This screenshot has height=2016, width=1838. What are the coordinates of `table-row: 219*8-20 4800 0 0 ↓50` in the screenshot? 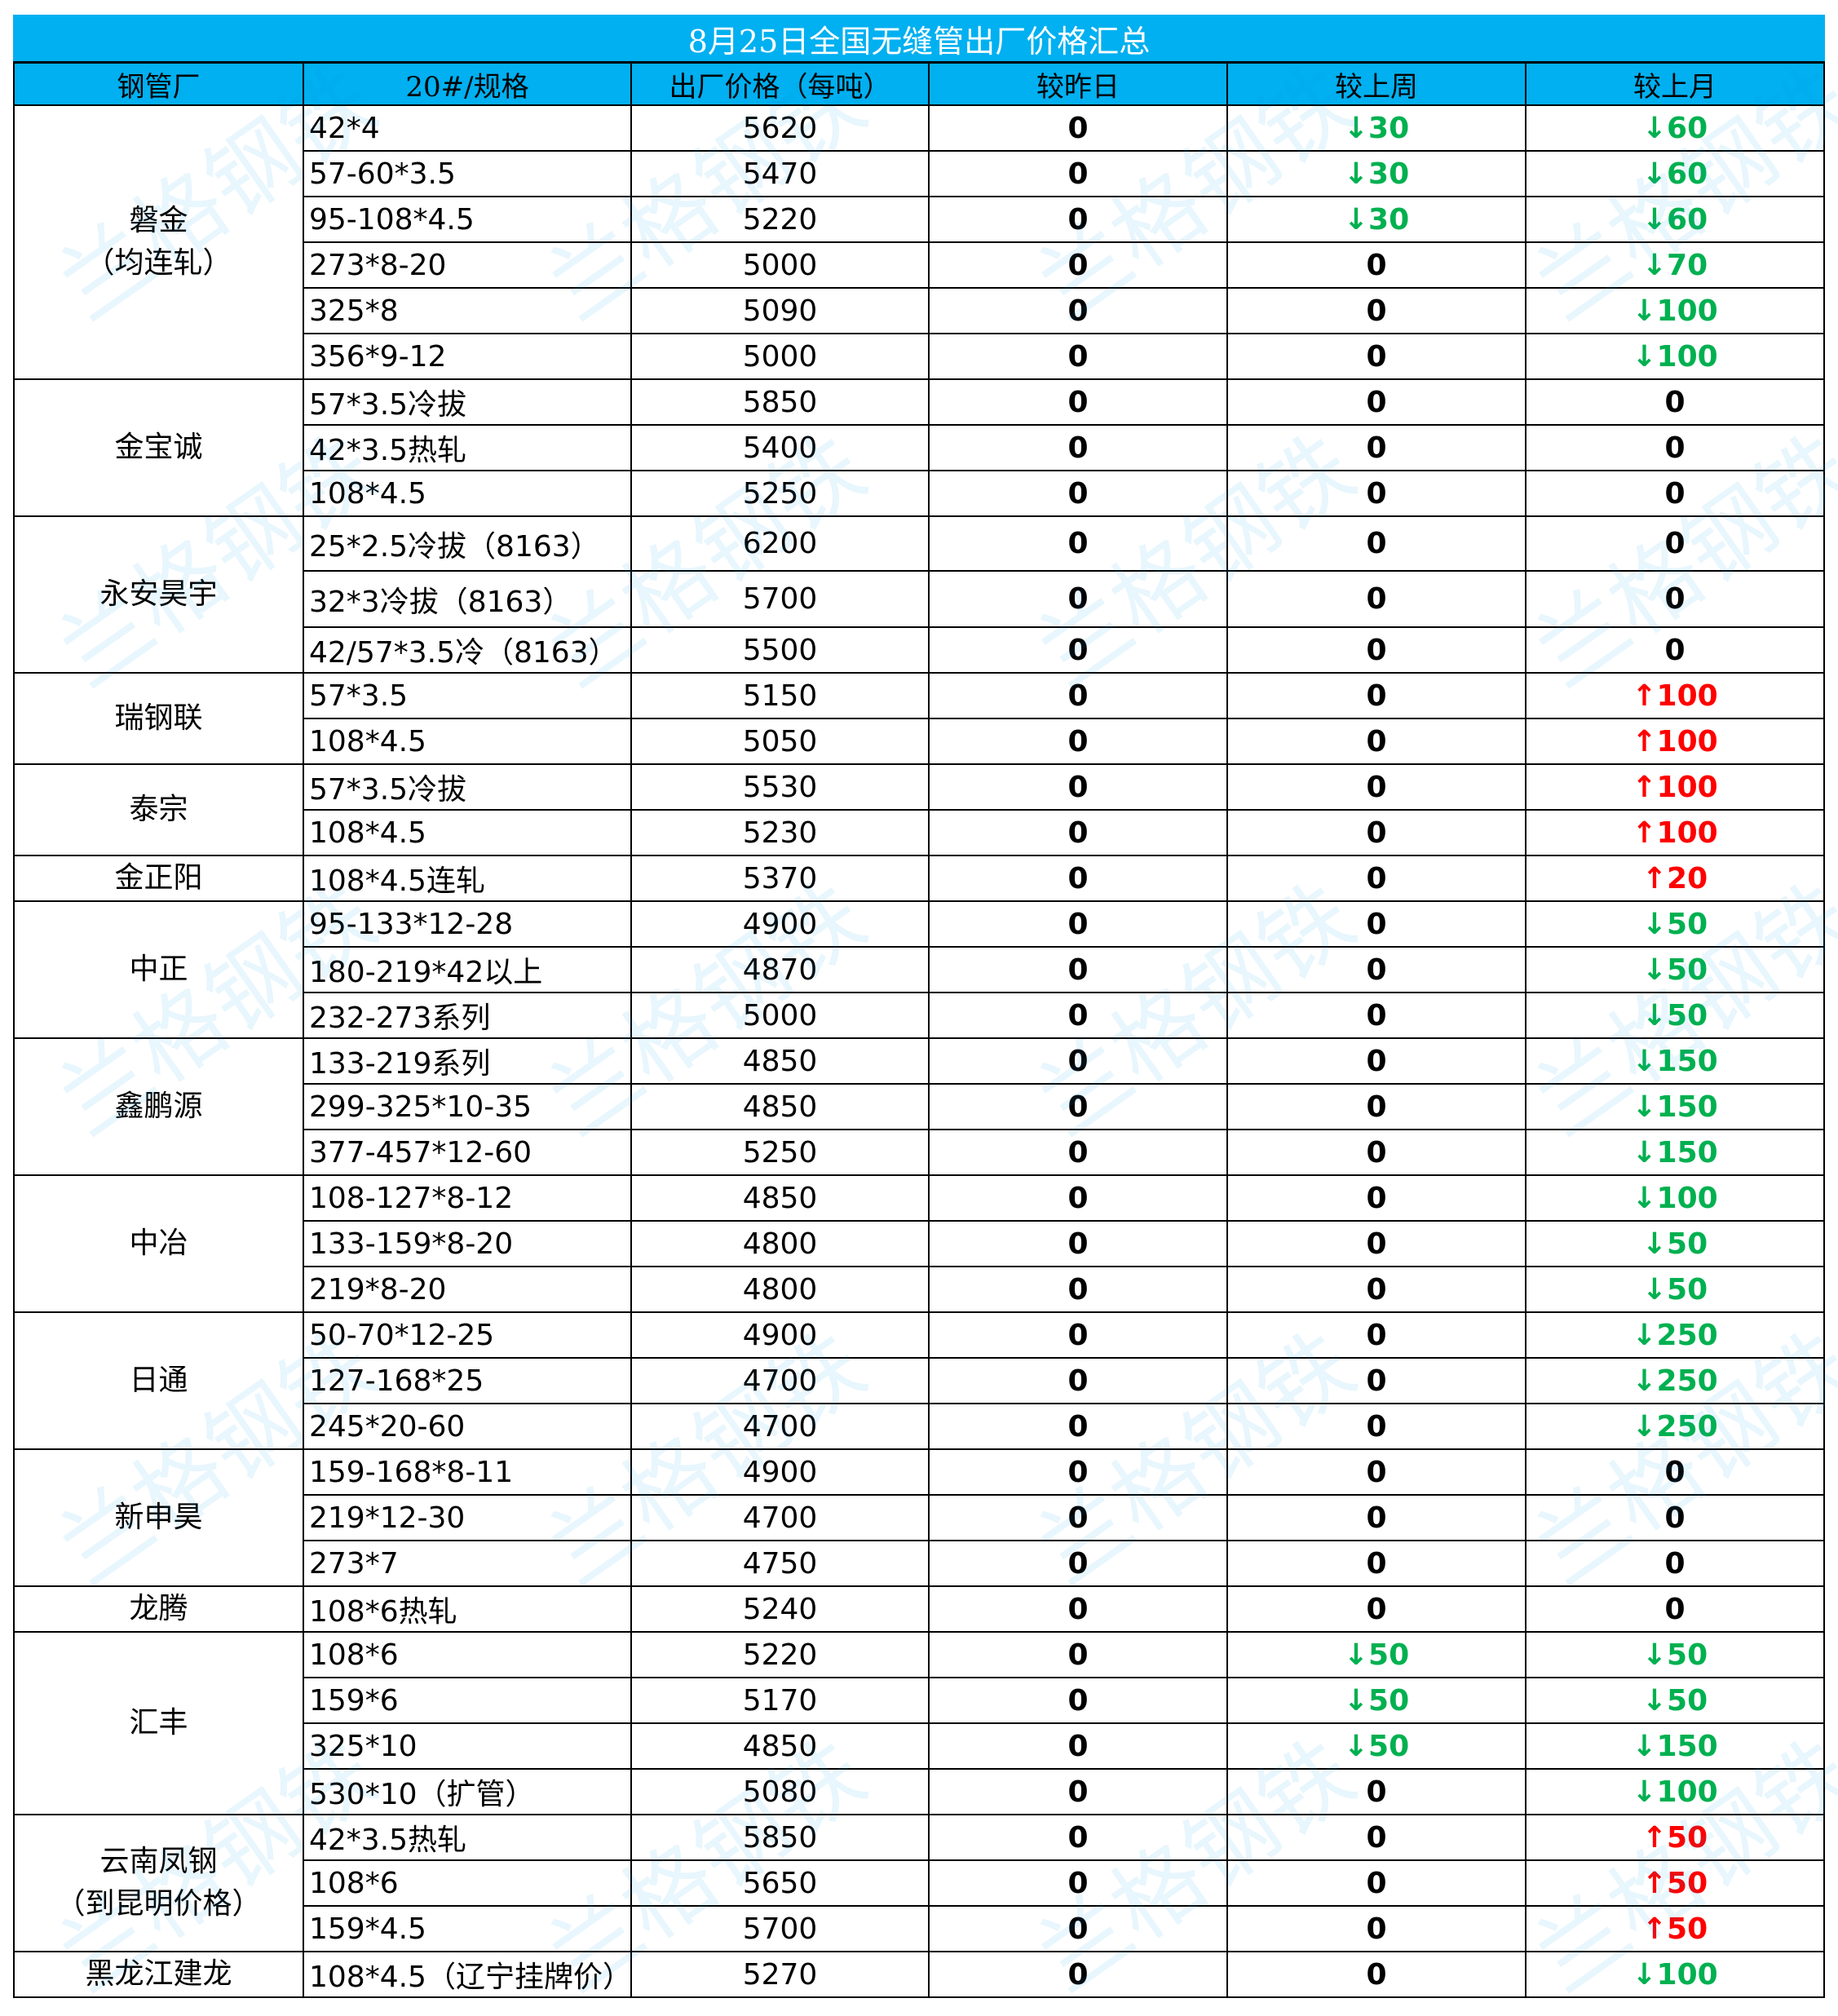 It's located at (920, 1290).